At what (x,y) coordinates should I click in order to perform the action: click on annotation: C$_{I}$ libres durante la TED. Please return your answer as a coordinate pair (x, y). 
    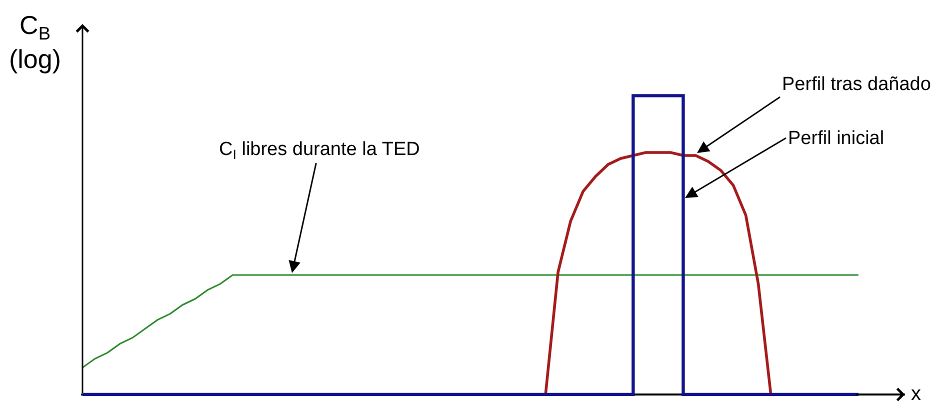
    Looking at the image, I should click on (319, 150).